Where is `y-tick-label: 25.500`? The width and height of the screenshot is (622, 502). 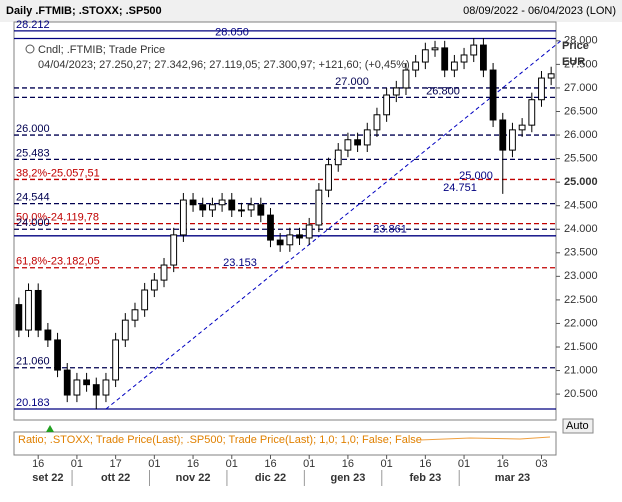
y-tick-label: 25.500 is located at coordinates (581, 158).